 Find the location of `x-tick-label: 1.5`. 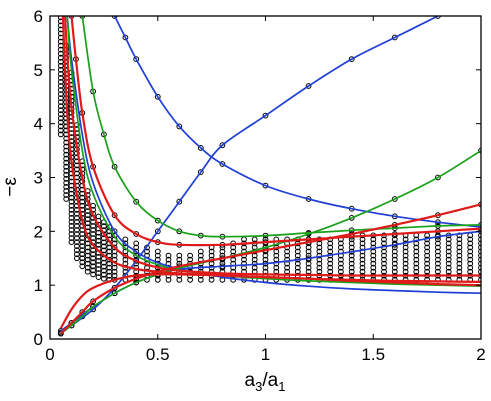

x-tick-label: 1.5 is located at coordinates (373, 354).